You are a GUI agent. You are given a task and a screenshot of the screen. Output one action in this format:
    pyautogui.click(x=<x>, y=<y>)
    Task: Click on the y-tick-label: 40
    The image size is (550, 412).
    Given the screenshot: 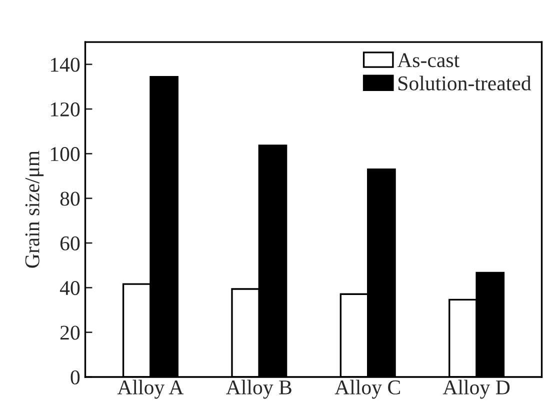 What is the action you would take?
    pyautogui.click(x=70, y=288)
    